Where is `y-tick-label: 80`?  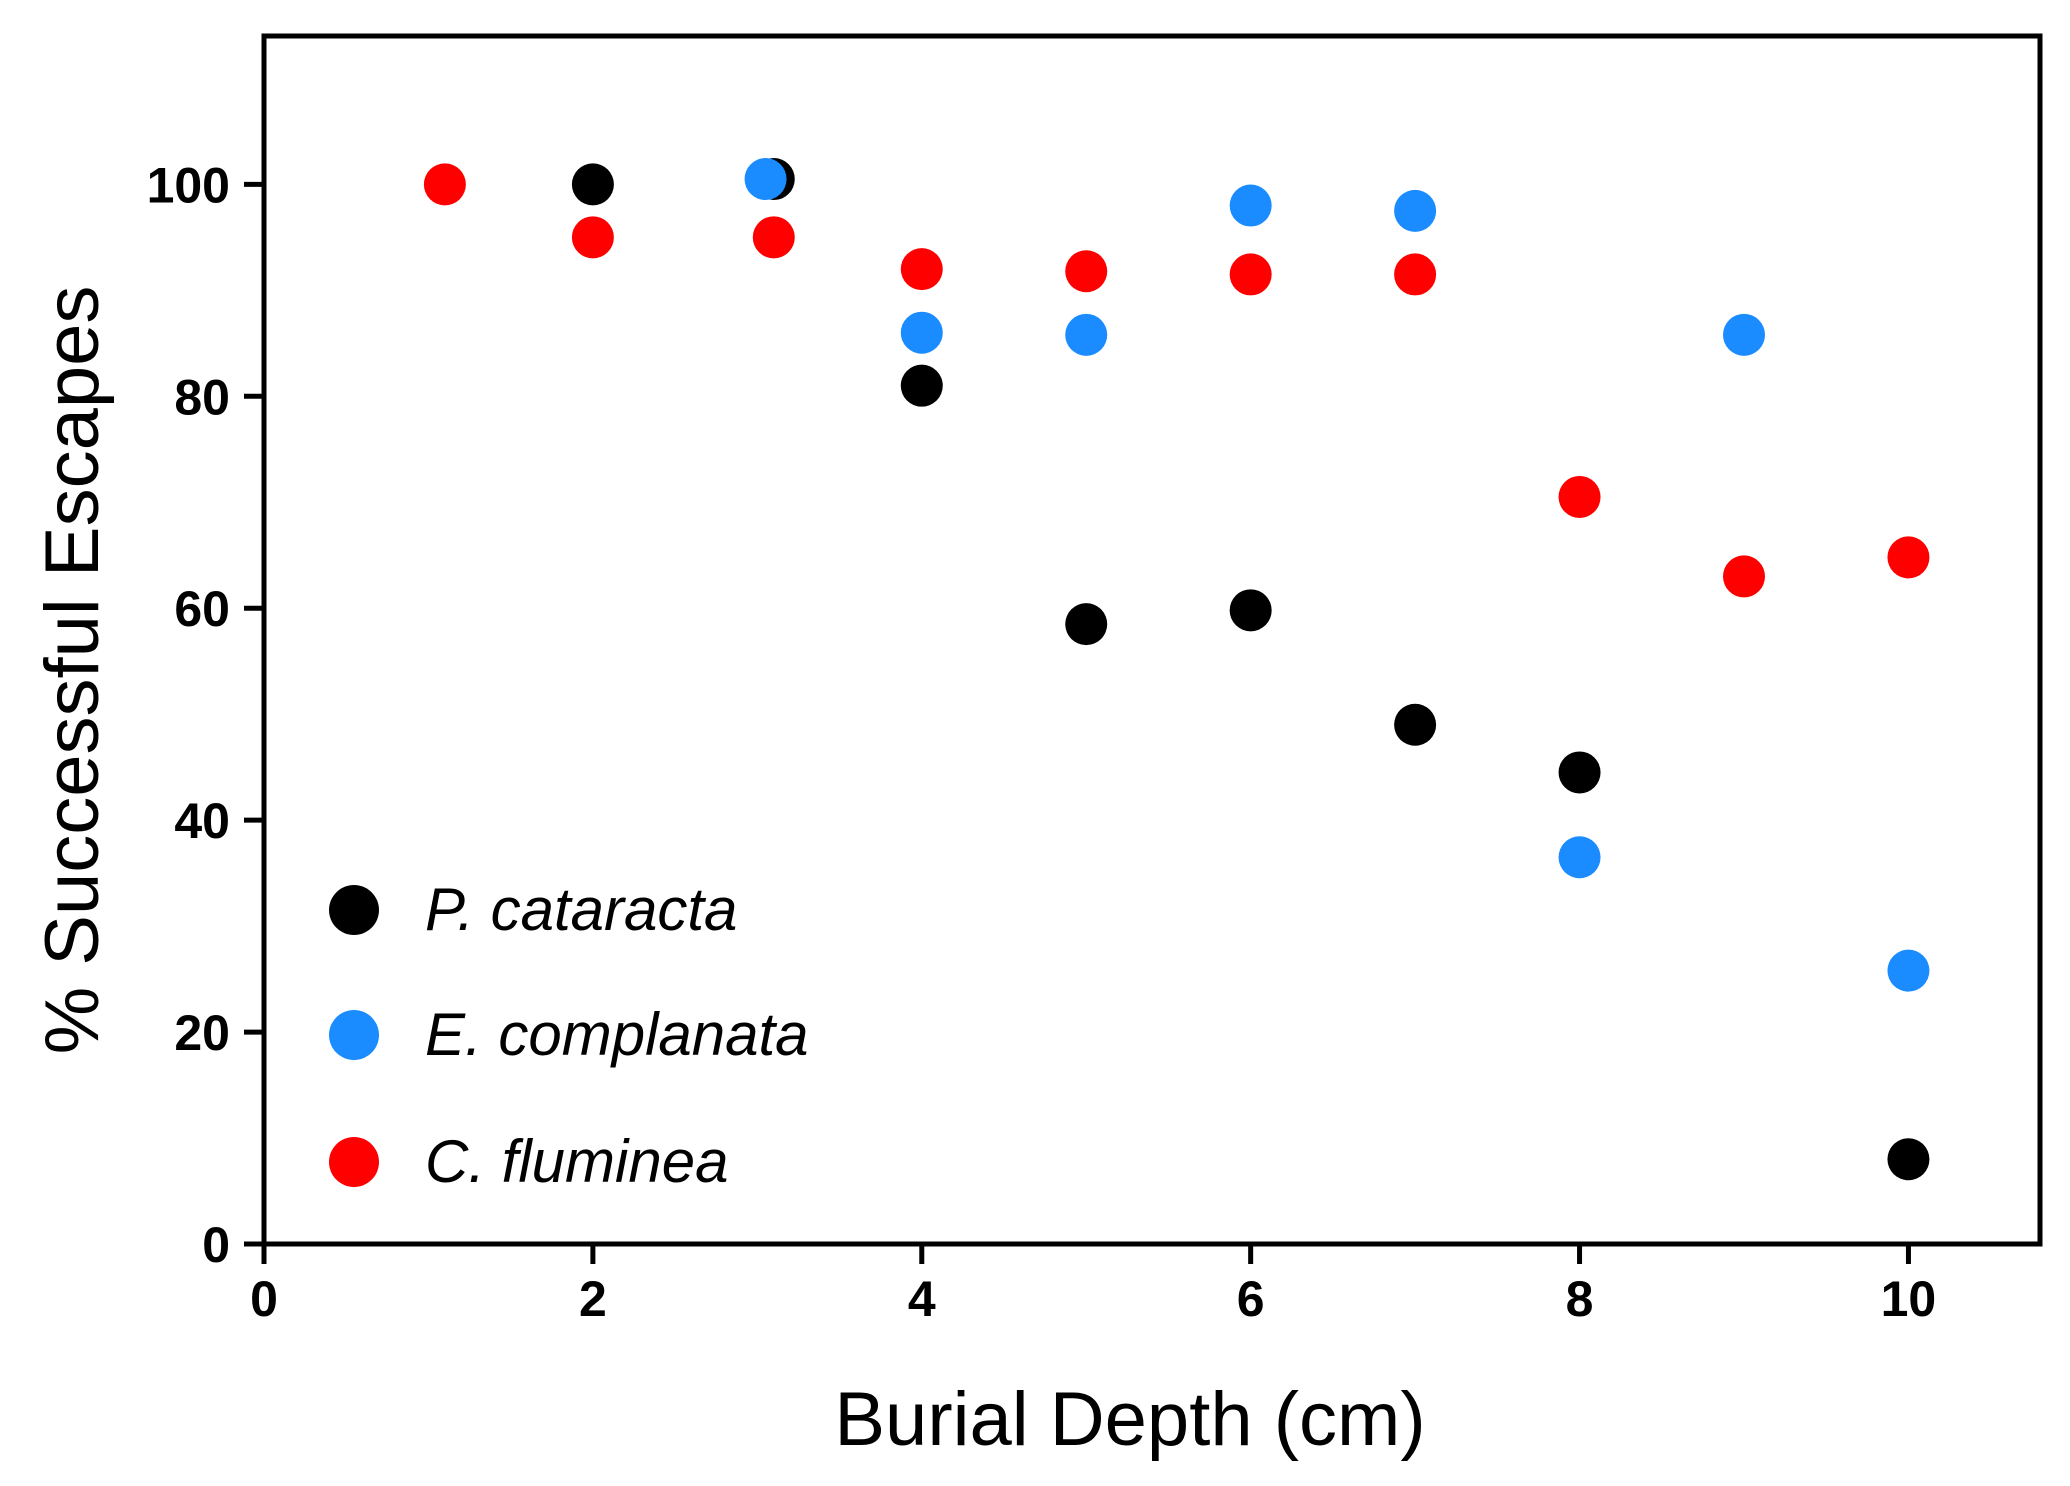
y-tick-label: 80 is located at coordinates (202, 397).